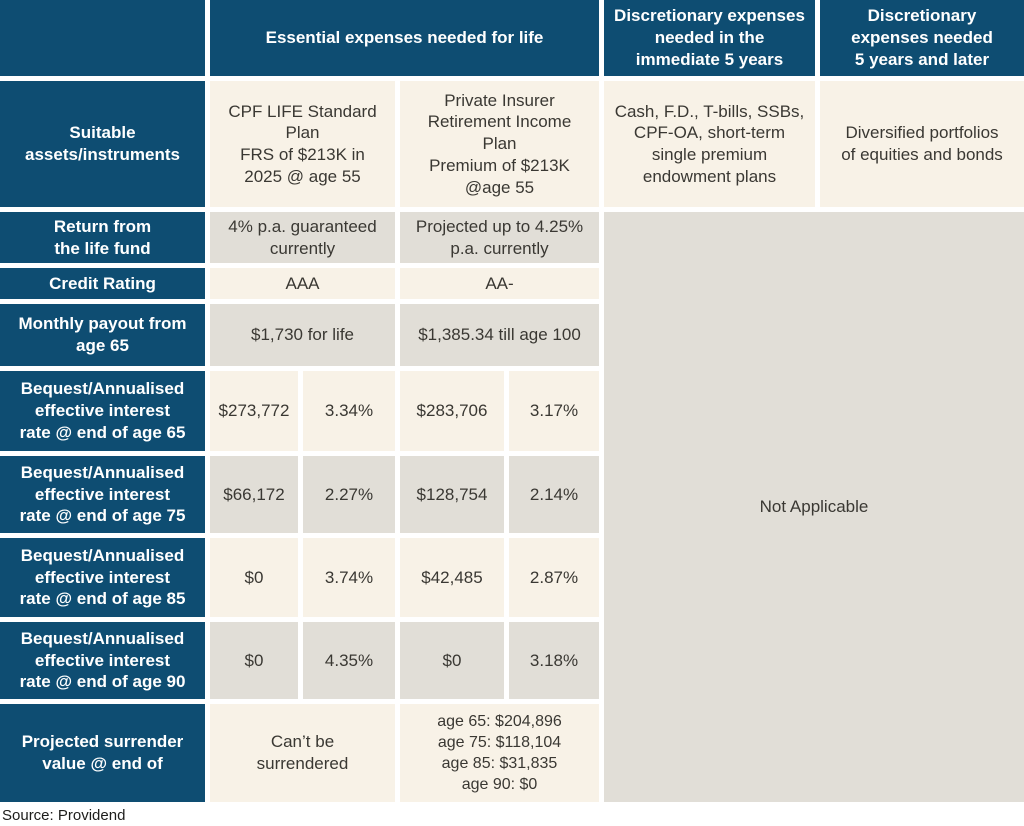  Describe the element at coordinates (102, 335) in the screenshot. I see `row-label-monthly-payout: Monthly payout from age 65` at that location.